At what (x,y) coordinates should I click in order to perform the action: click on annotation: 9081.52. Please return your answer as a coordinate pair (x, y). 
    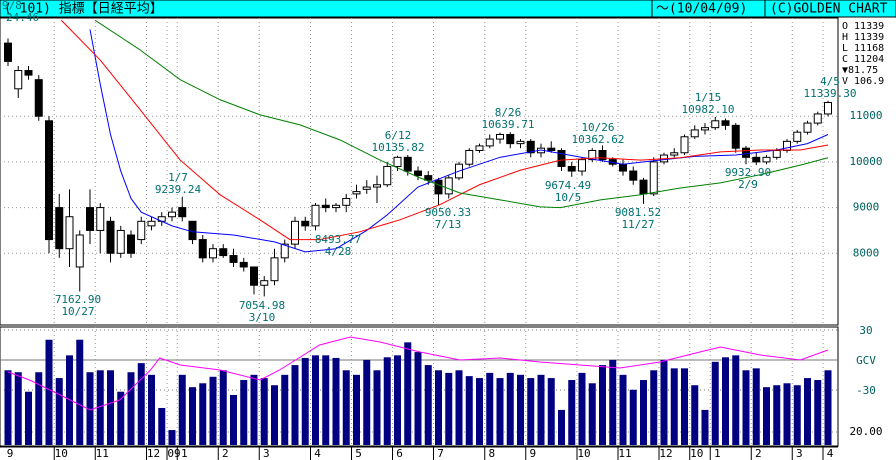
    Looking at the image, I should click on (638, 212).